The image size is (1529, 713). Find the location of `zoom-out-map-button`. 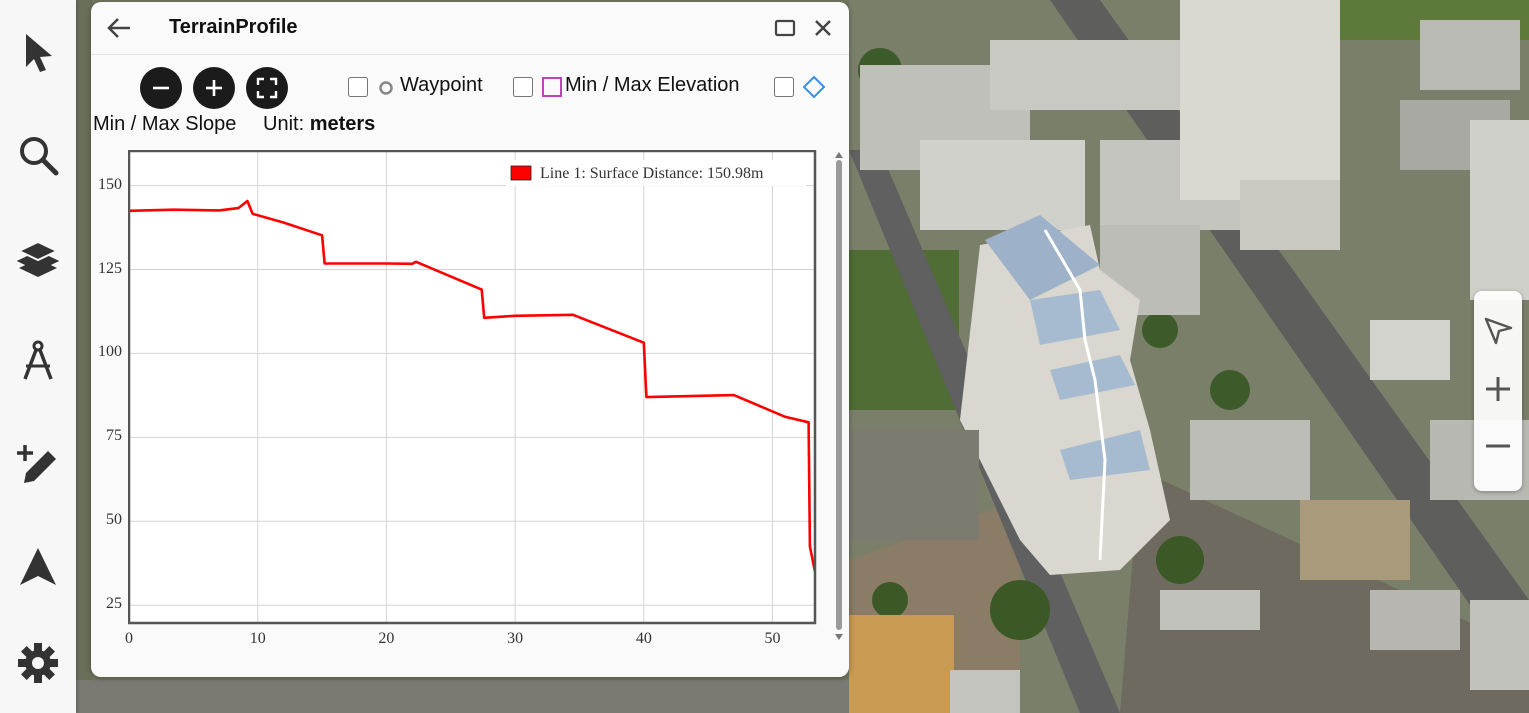

zoom-out-map-button is located at coordinates (1498, 446).